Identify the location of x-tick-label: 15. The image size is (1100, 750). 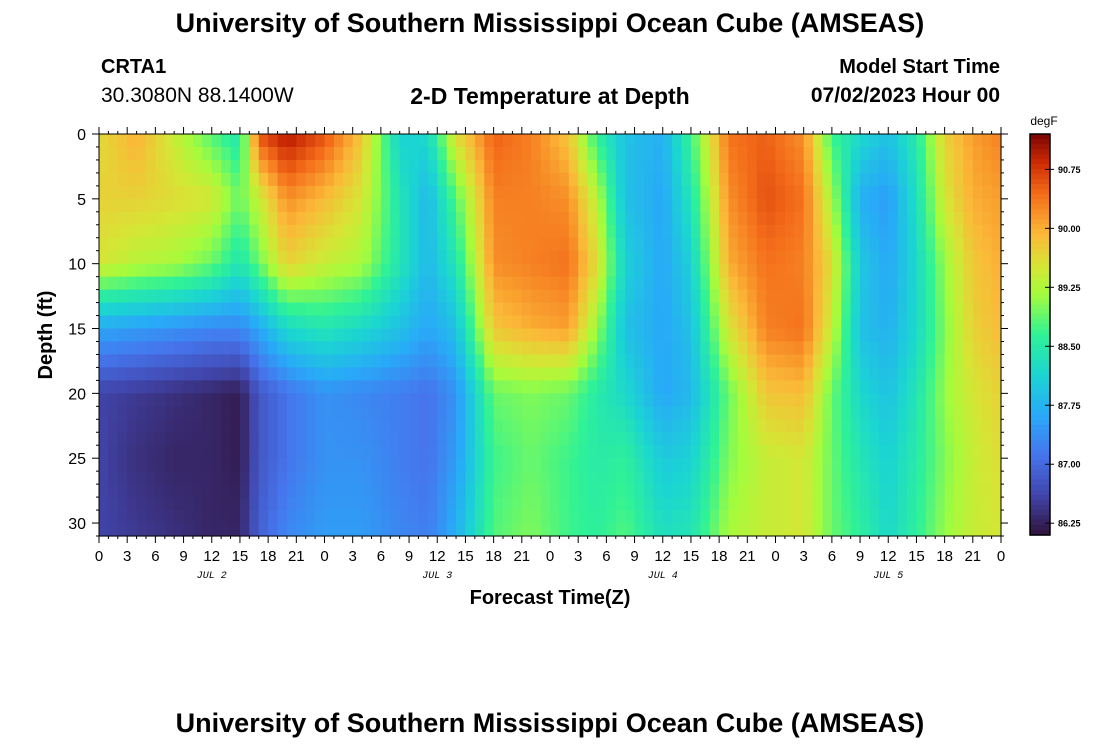
(691, 556).